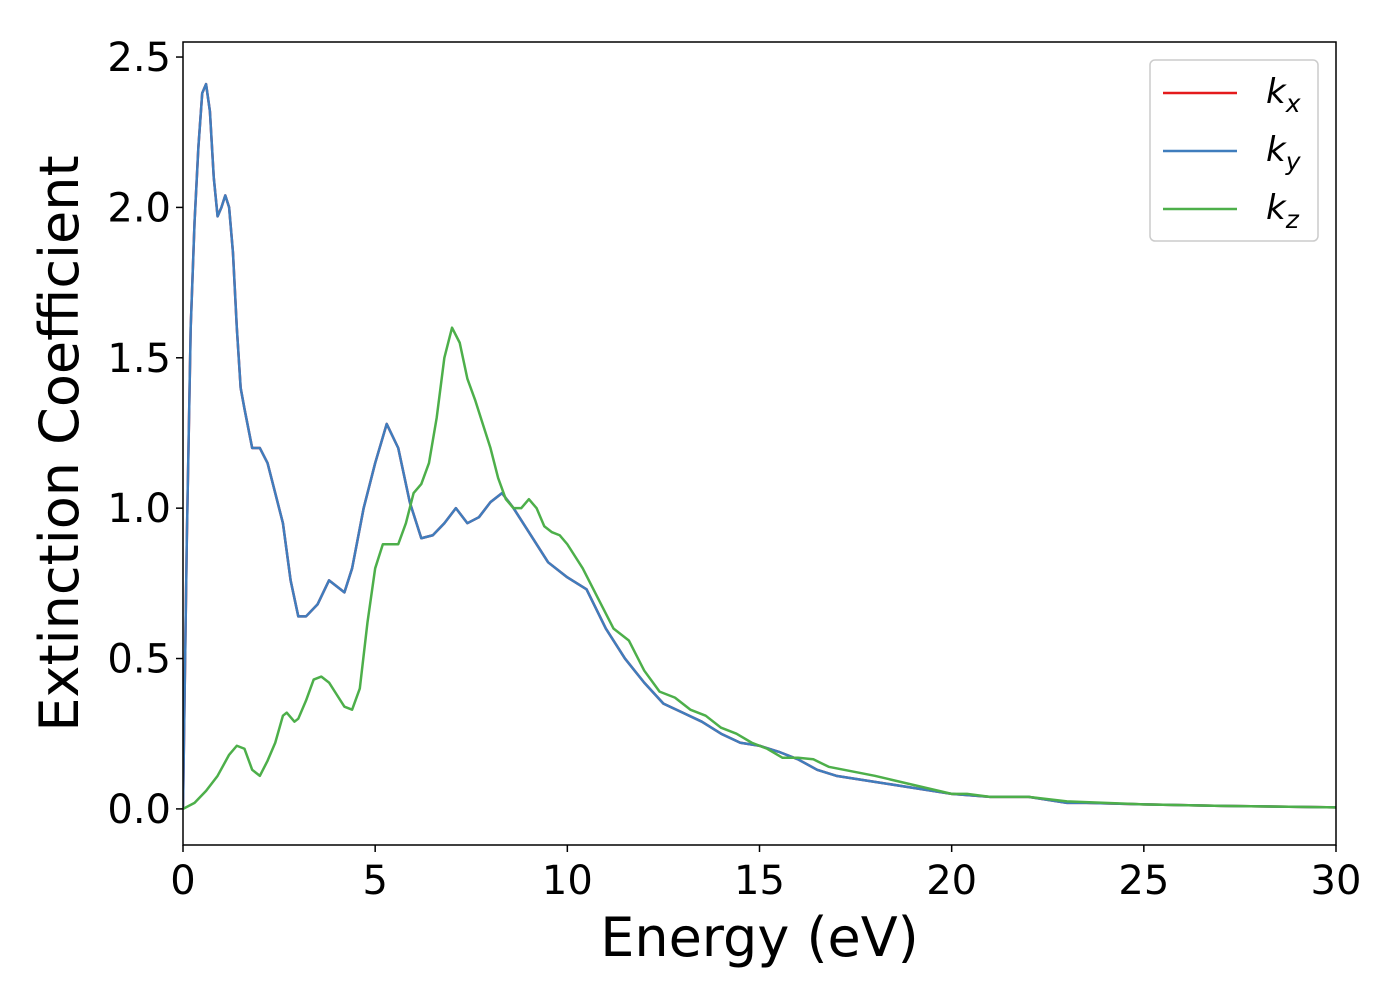 This screenshot has width=1400, height=1000. Describe the element at coordinates (139, 58) in the screenshot. I see `y-tick-label: 2.5` at that location.